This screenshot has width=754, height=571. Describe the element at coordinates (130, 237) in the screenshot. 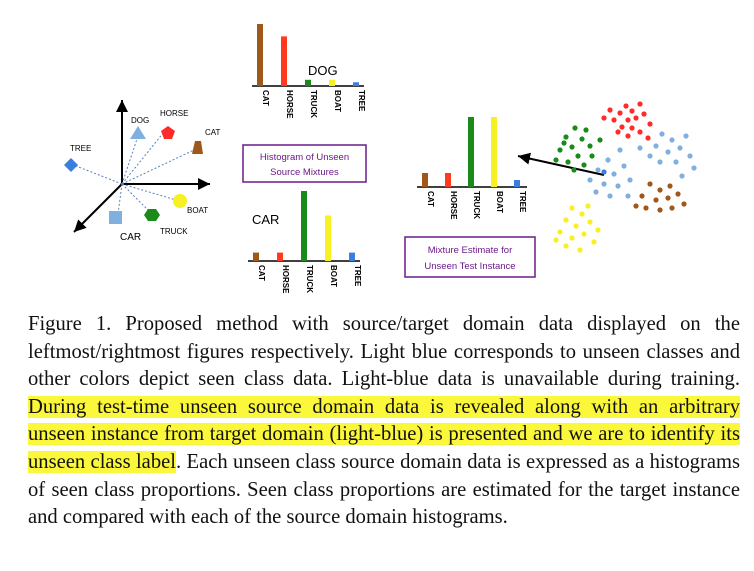

I see `label-car: CAR` at that location.